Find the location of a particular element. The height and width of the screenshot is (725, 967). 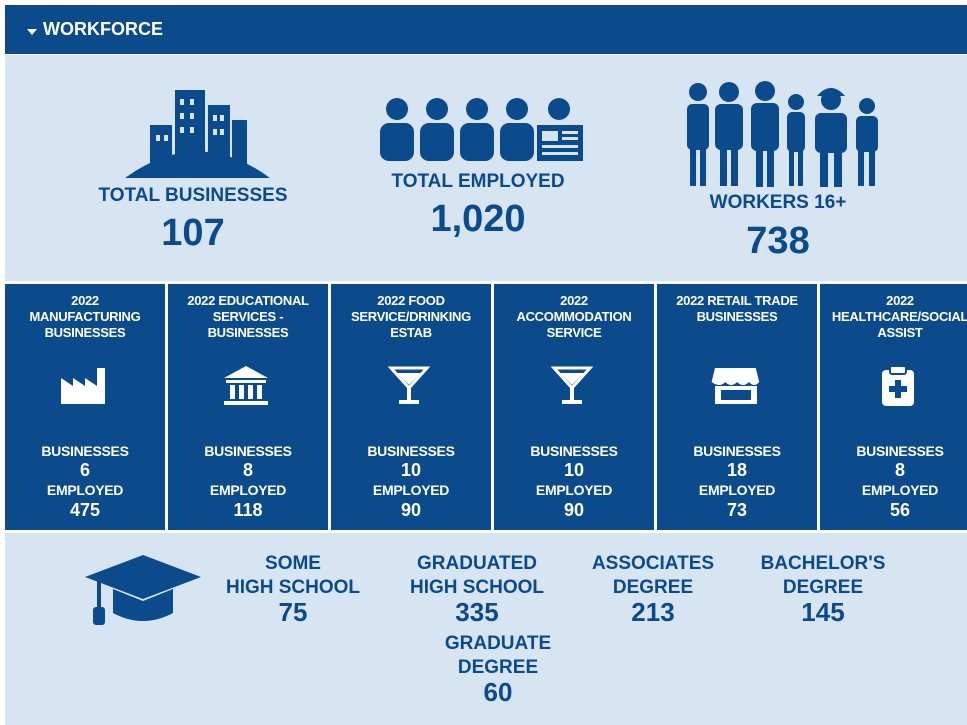

education-label: ASSOCIATES is located at coordinates (653, 563).